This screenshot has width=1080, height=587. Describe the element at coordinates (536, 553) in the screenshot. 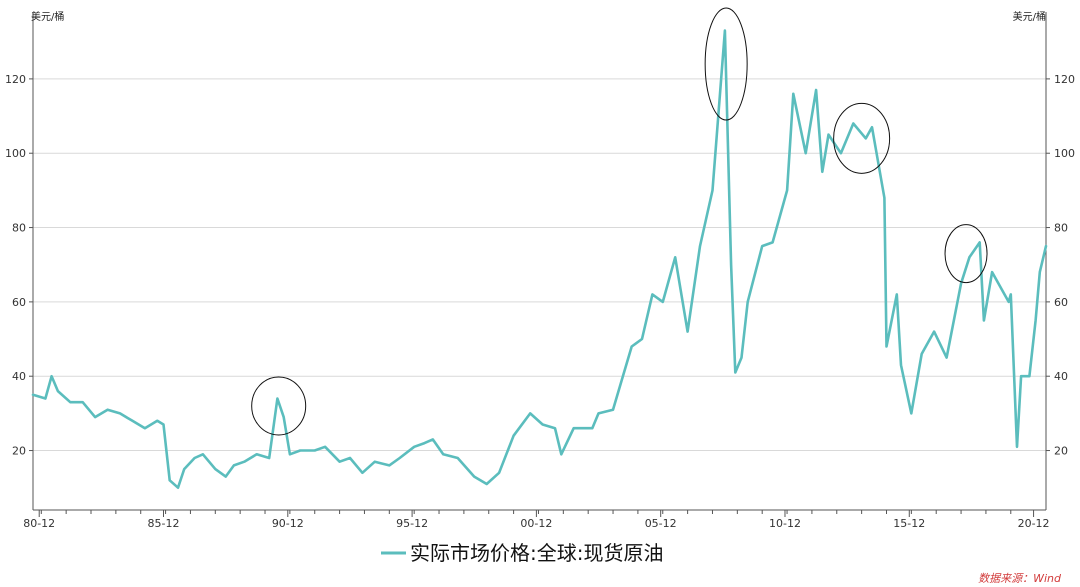

I see `legend-label: 实际市场价格:全球:现货原油` at that location.